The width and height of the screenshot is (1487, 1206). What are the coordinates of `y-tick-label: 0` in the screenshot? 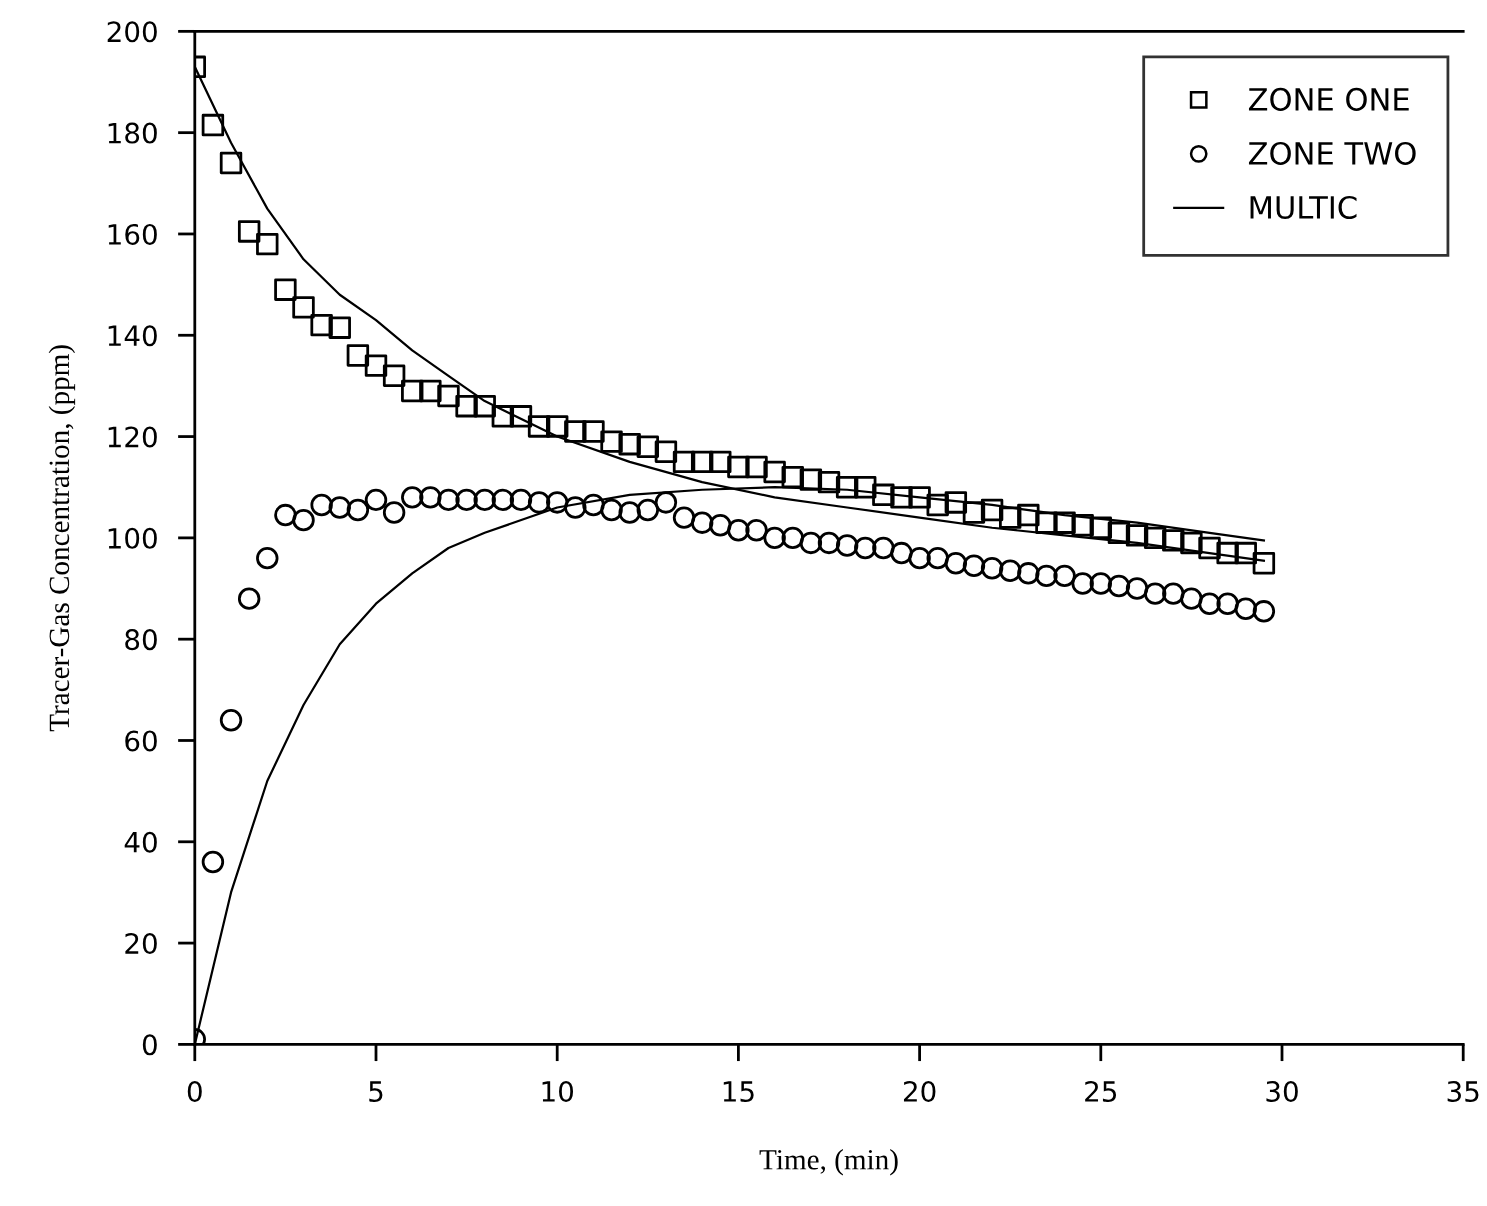 It's located at (149, 1045).